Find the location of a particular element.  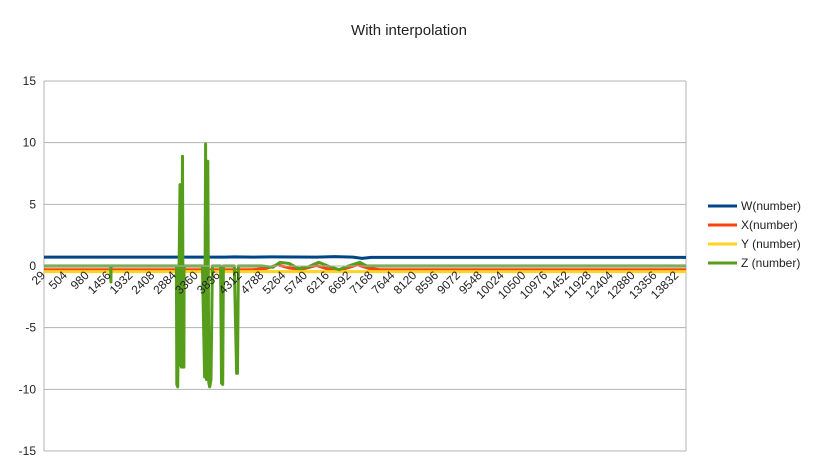

legend-label: Y (number) is located at coordinates (771, 244).